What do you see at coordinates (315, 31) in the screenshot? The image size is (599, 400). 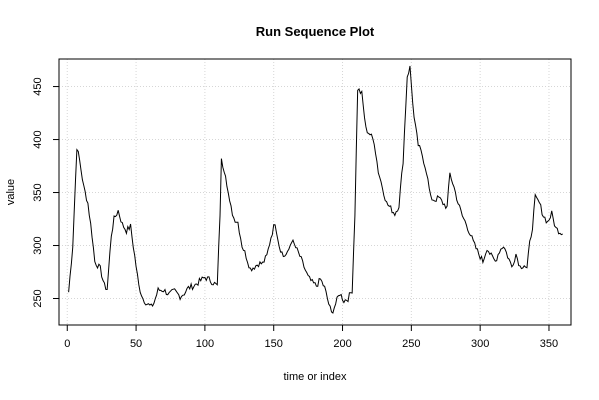 I see `chart-title: Run Sequence Plot` at bounding box center [315, 31].